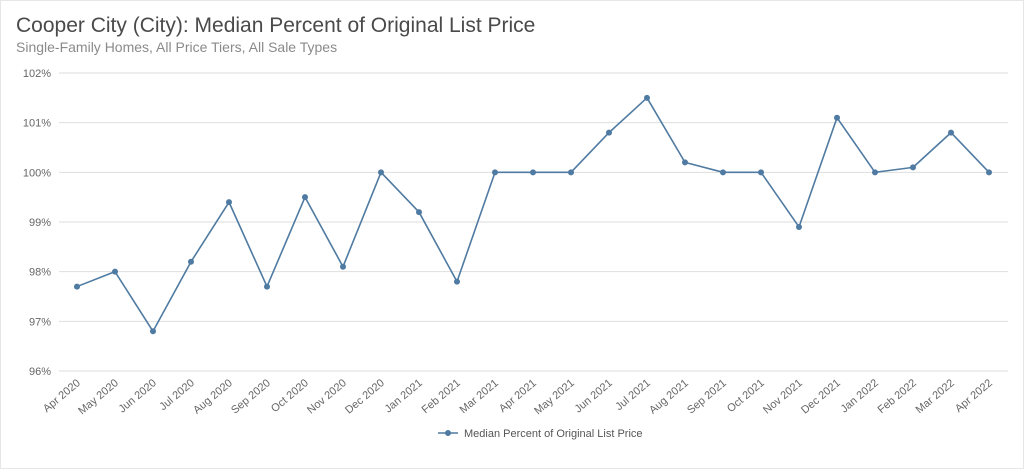  What do you see at coordinates (448, 433) in the screenshot?
I see `legend-marker` at bounding box center [448, 433].